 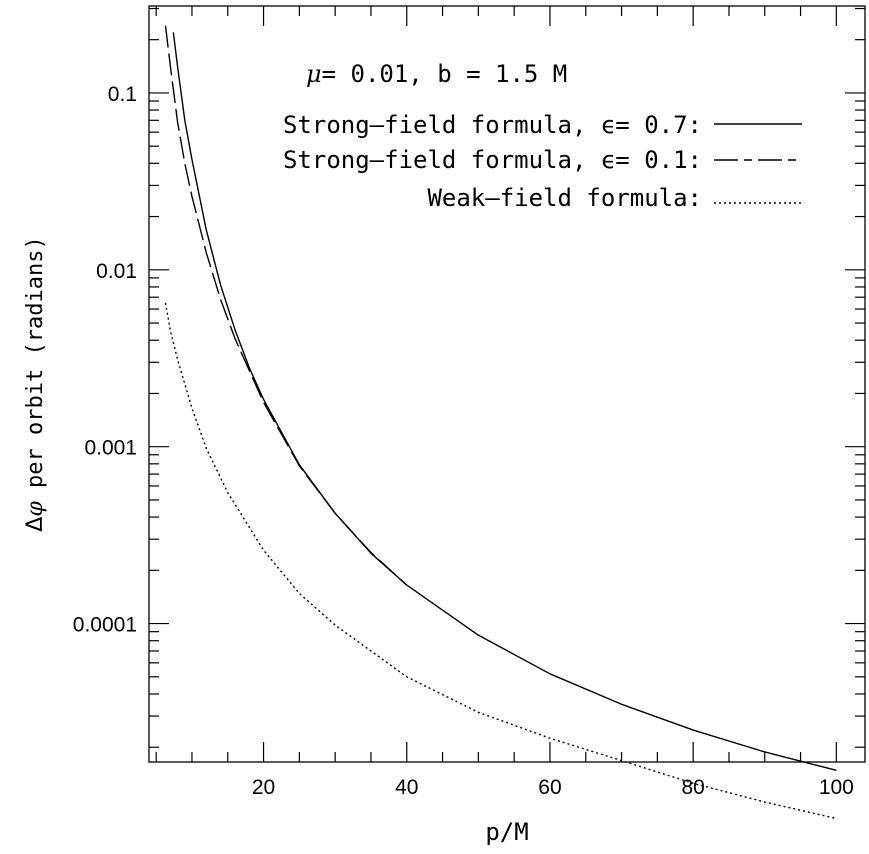 What do you see at coordinates (492, 160) in the screenshot?
I see `legend-label-strong-01: Strong–field formula, ϵ= 0.1:` at bounding box center [492, 160].